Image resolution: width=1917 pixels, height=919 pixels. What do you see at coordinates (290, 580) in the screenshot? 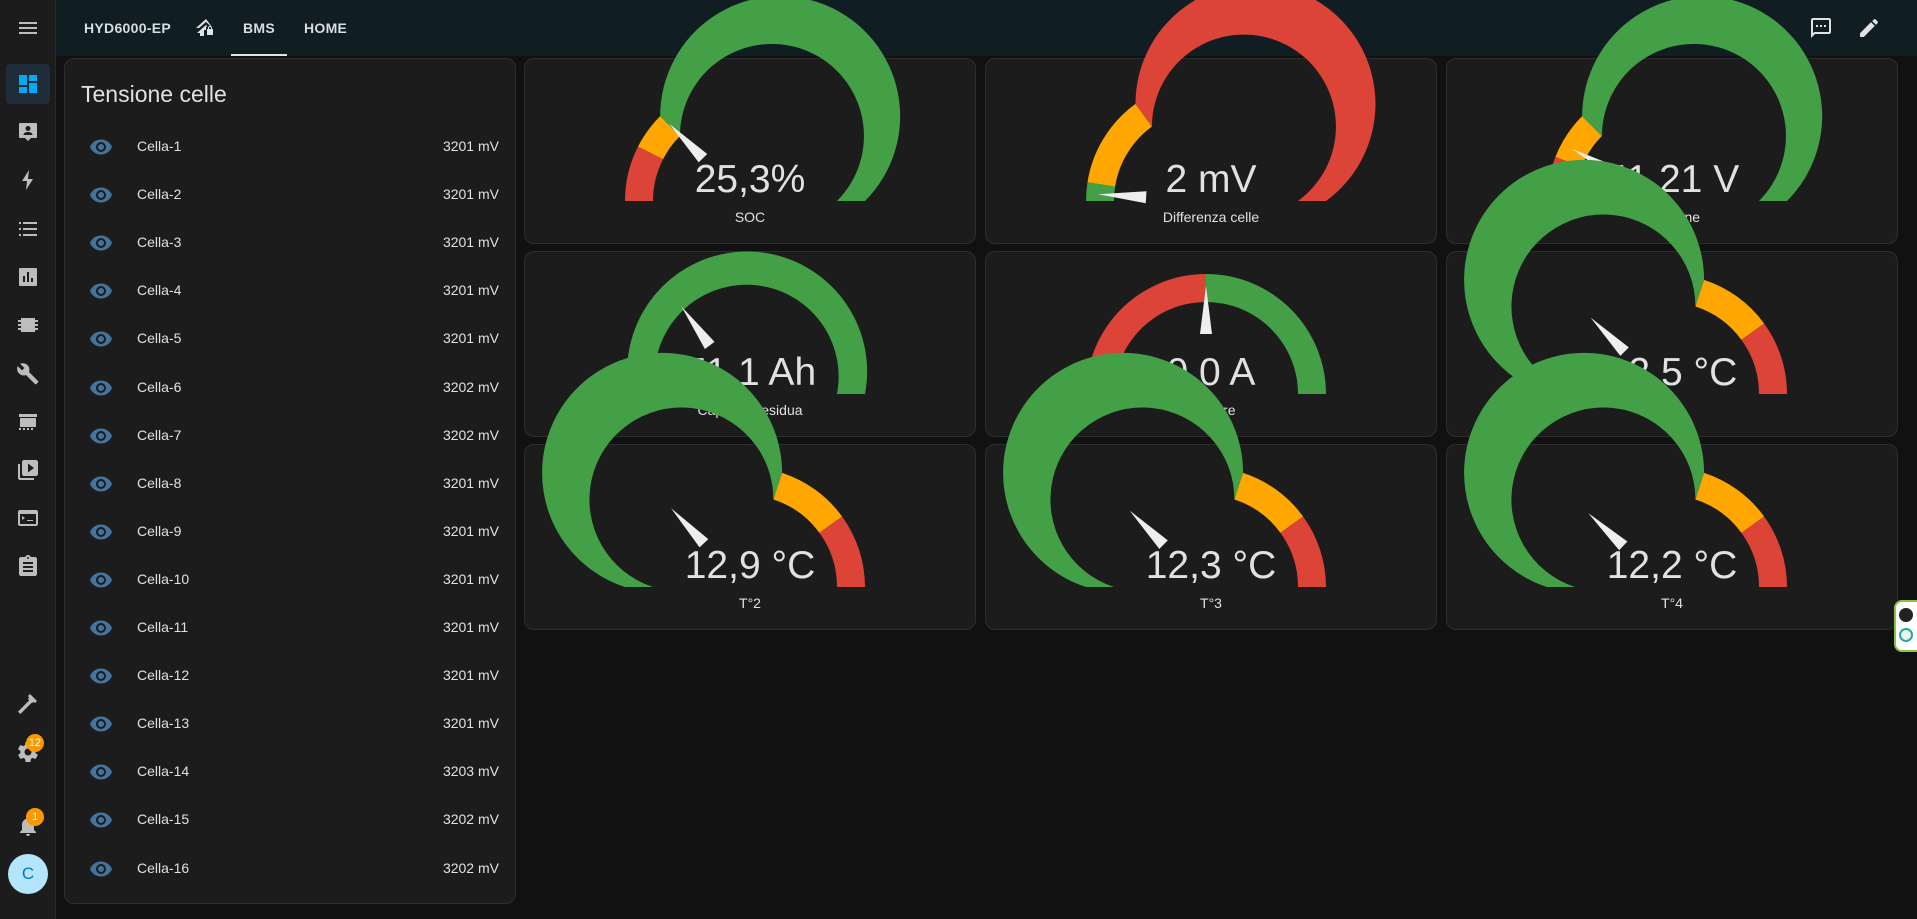
I see `cell-row: Cella-10 3201 mV` at bounding box center [290, 580].